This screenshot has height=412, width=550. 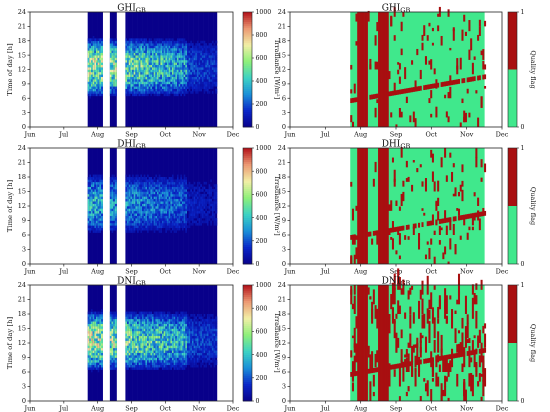 I want to click on heatmap-cells, so click(x=152, y=69).